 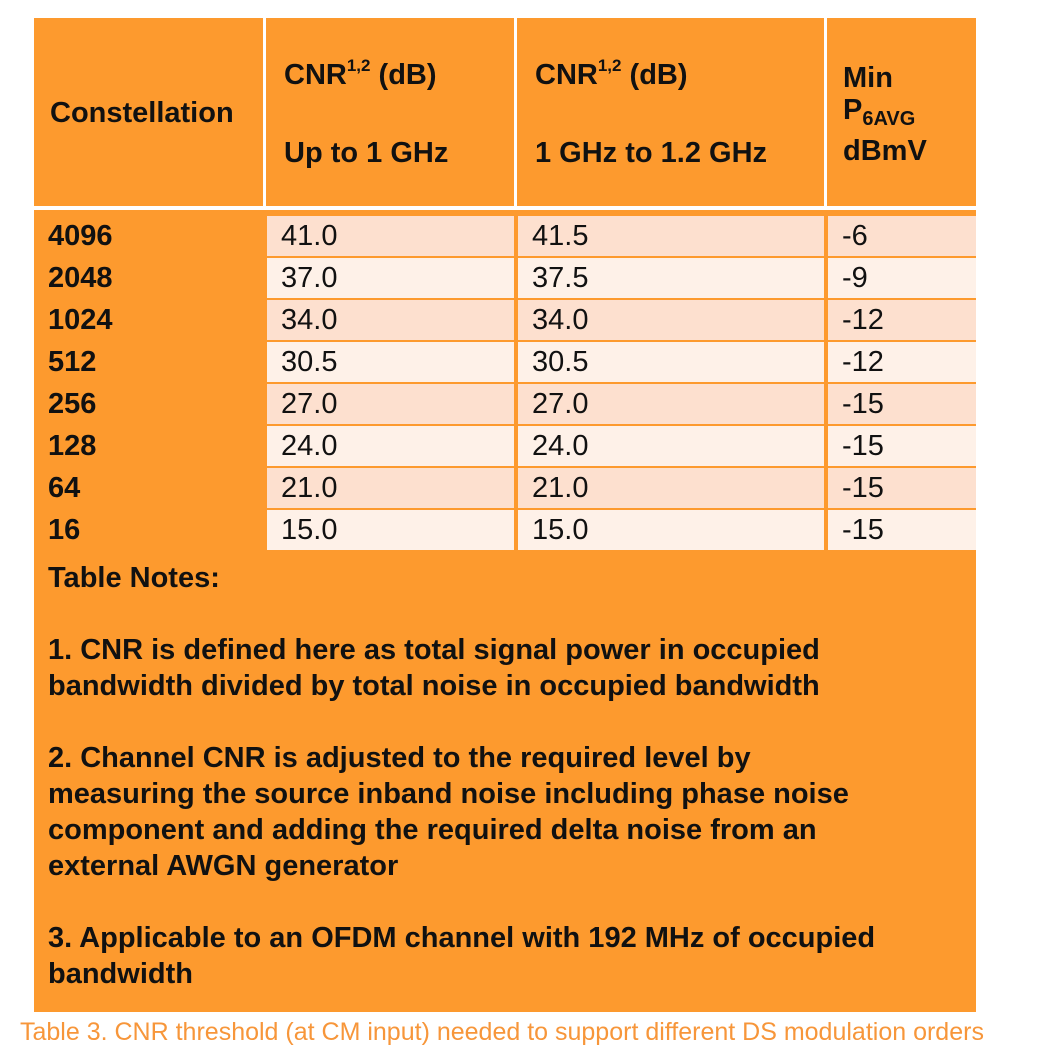 I want to click on cell-cnr-1ghz: 41.0, so click(x=390, y=236).